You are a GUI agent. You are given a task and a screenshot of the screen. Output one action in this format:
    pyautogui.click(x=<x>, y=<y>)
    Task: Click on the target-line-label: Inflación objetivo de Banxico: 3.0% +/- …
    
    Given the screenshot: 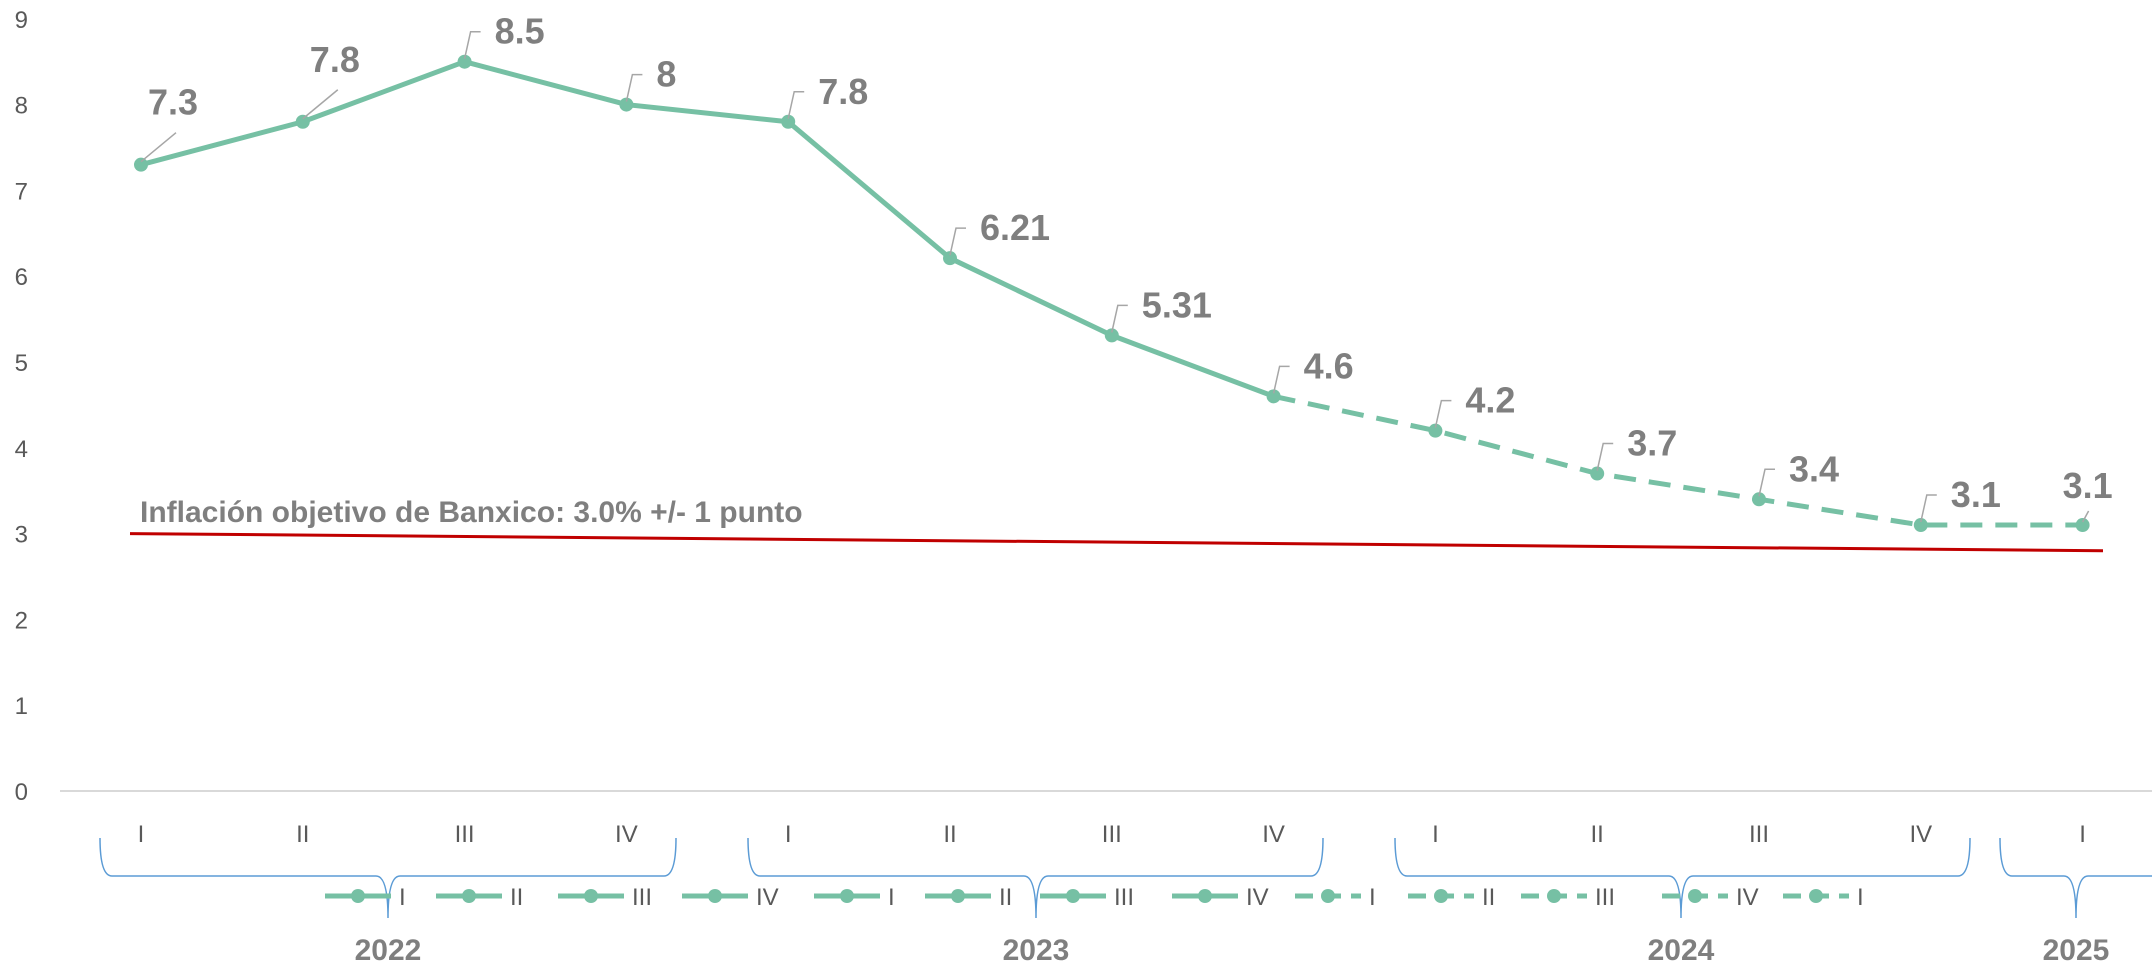 What is the action you would take?
    pyautogui.click(x=471, y=512)
    